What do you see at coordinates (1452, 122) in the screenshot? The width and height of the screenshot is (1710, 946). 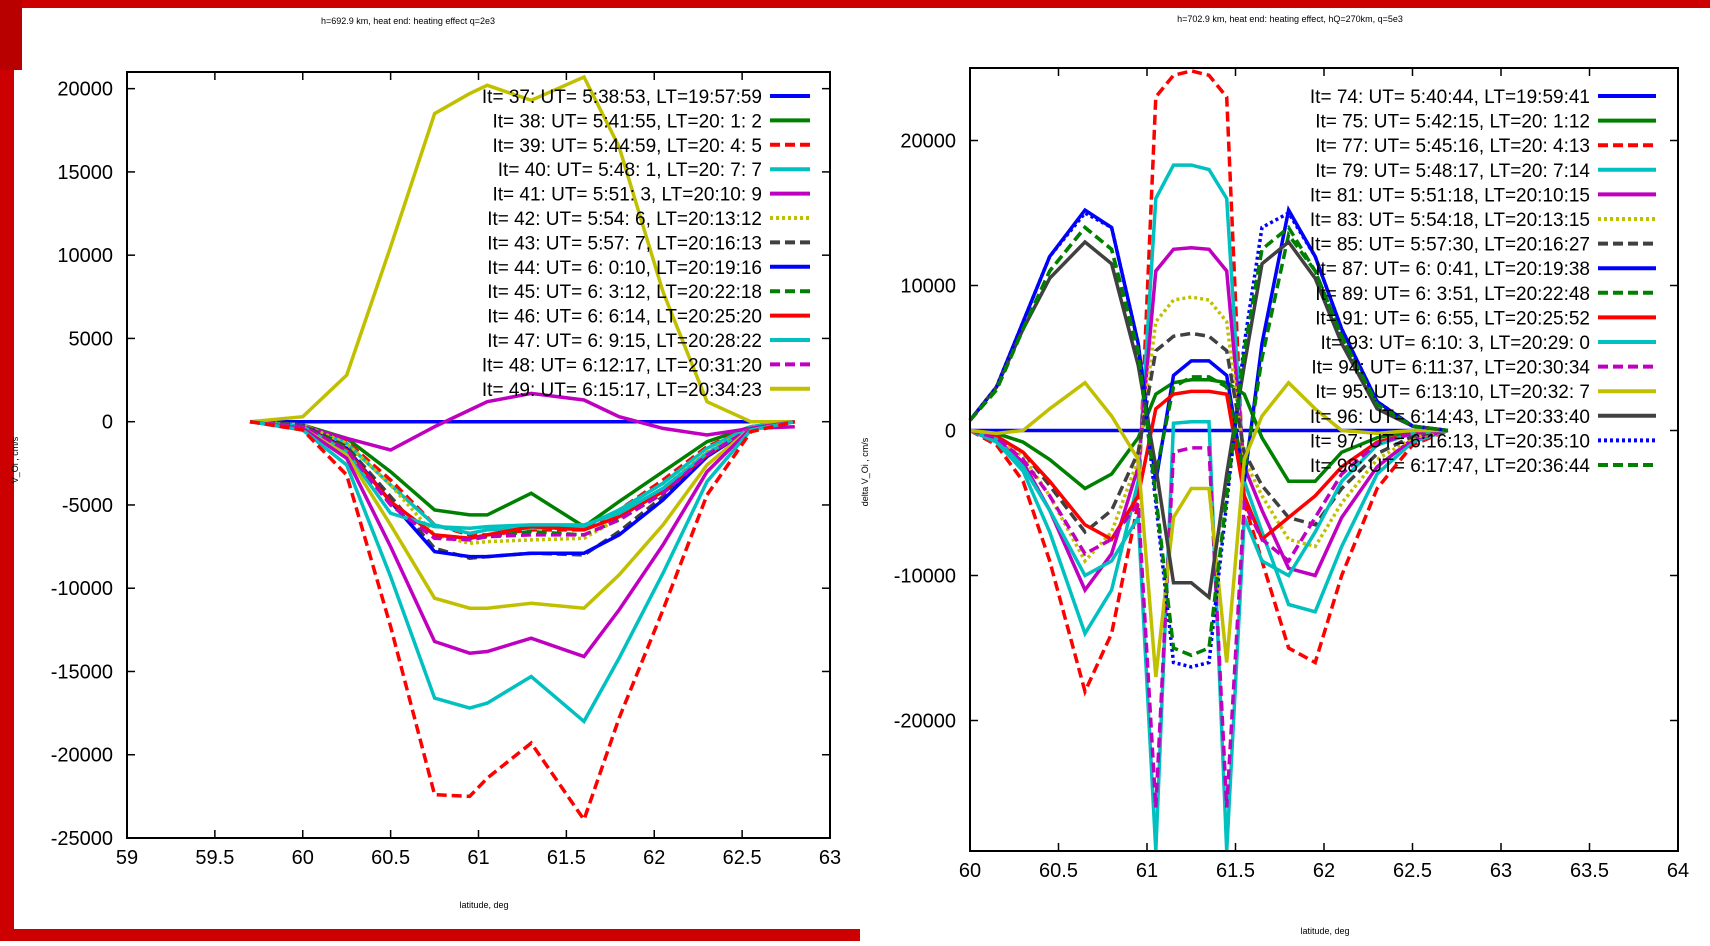 I see `legend-label: It= 75: UT= 5:42:15, LT=20: 1:12` at bounding box center [1452, 122].